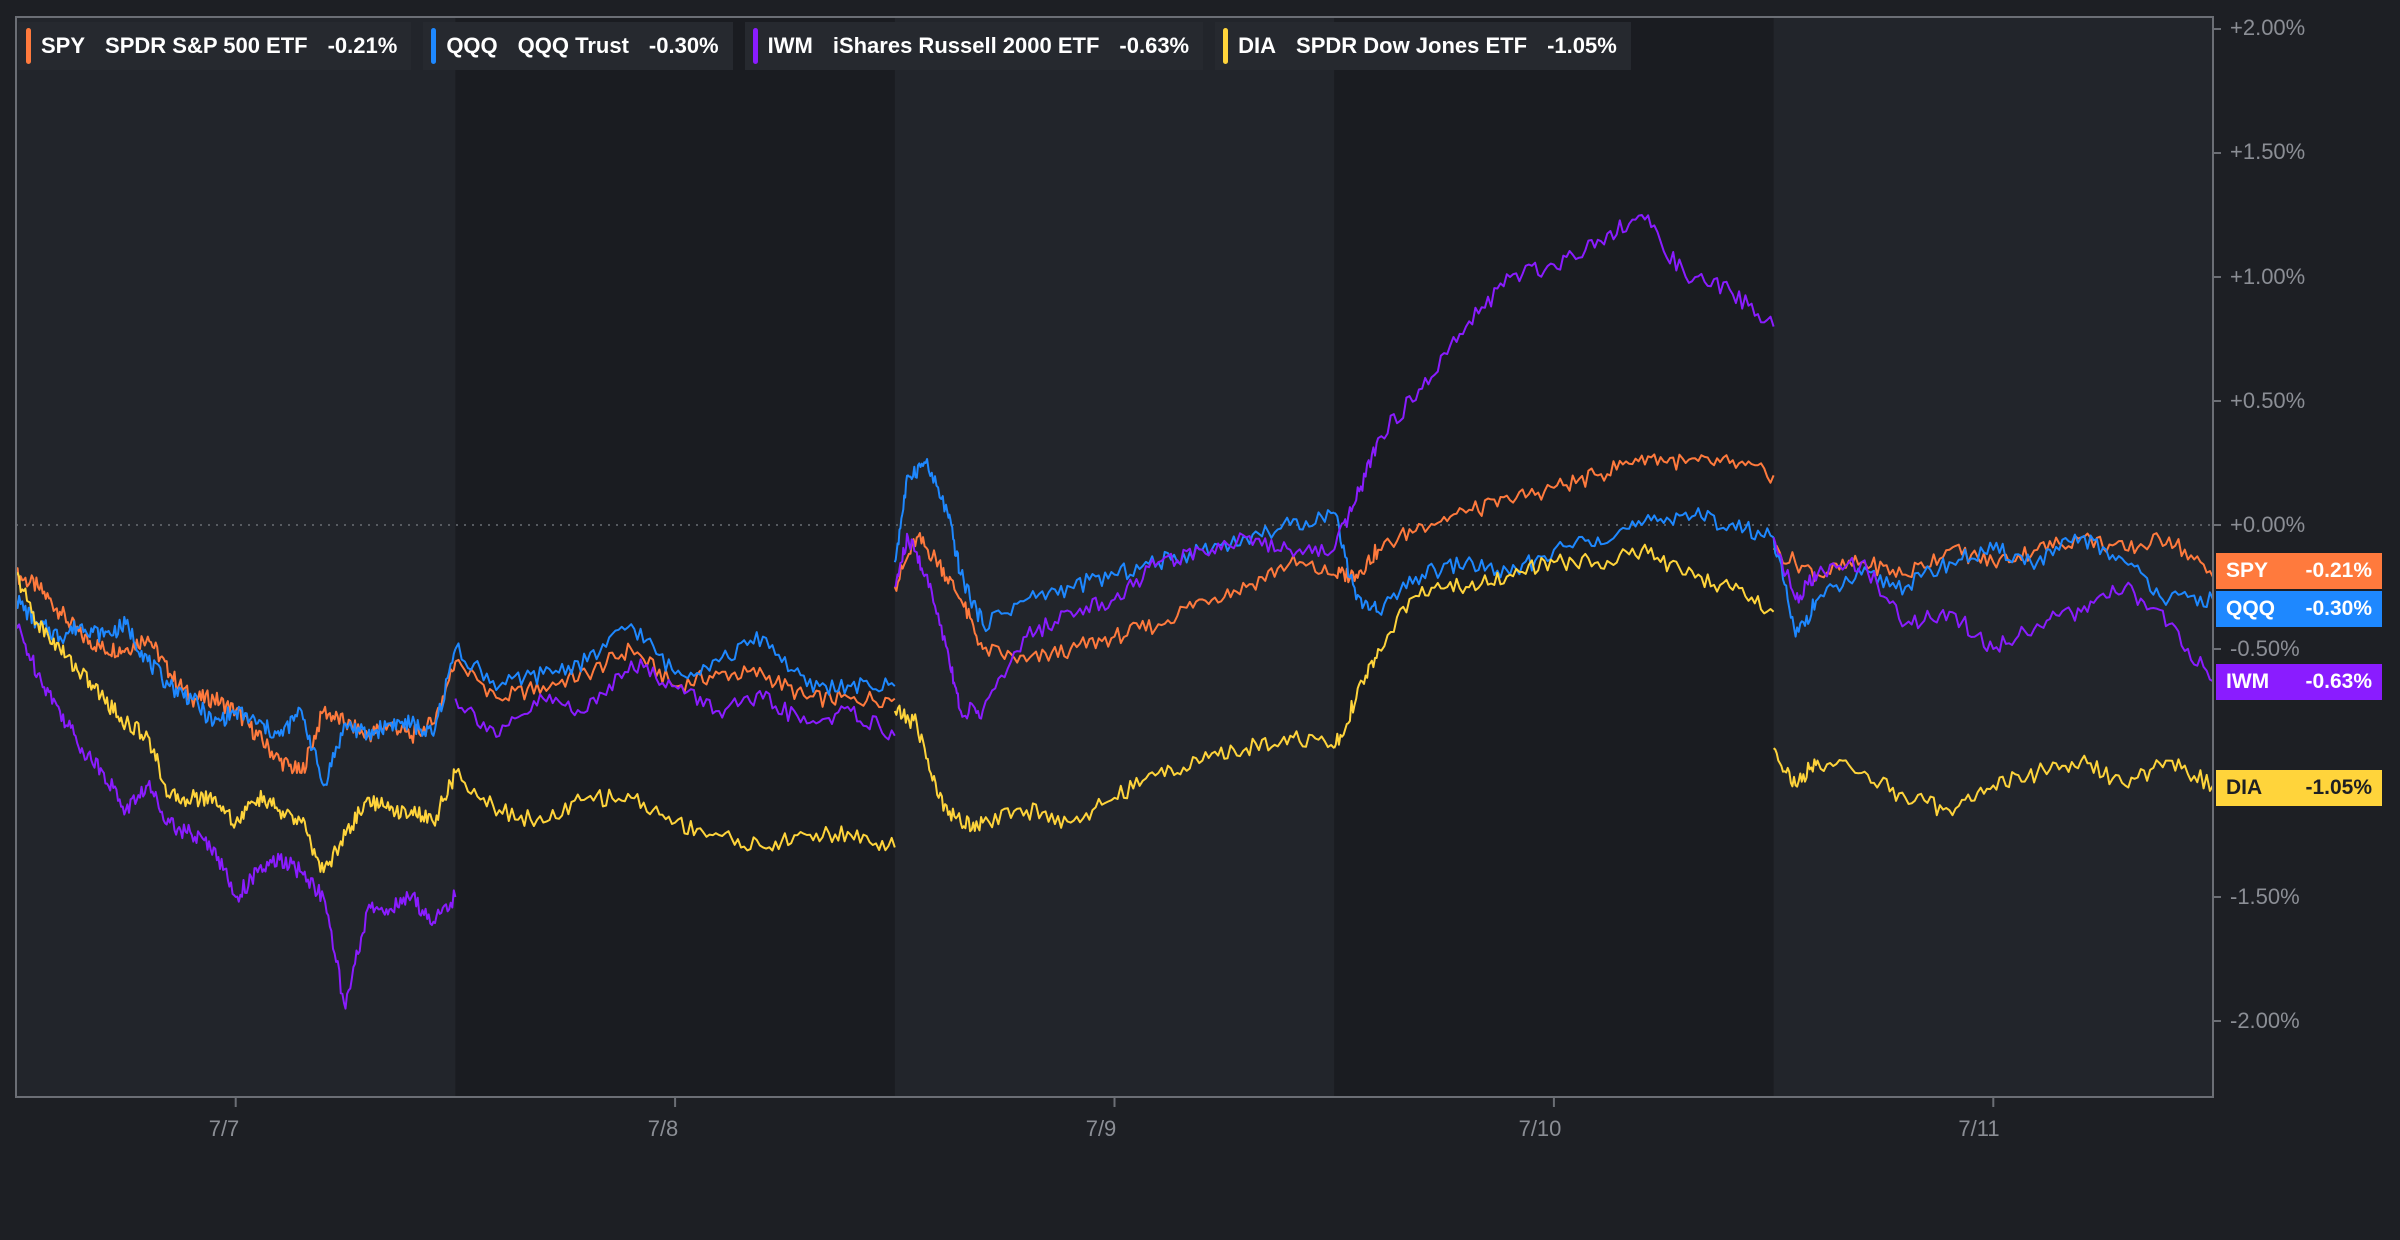 This screenshot has height=1240, width=2400. I want to click on legend-name: SPDR S&P 500 ETF, so click(206, 45).